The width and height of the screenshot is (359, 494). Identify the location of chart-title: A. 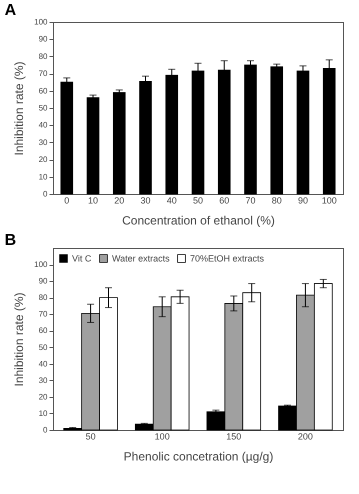
(10, 10).